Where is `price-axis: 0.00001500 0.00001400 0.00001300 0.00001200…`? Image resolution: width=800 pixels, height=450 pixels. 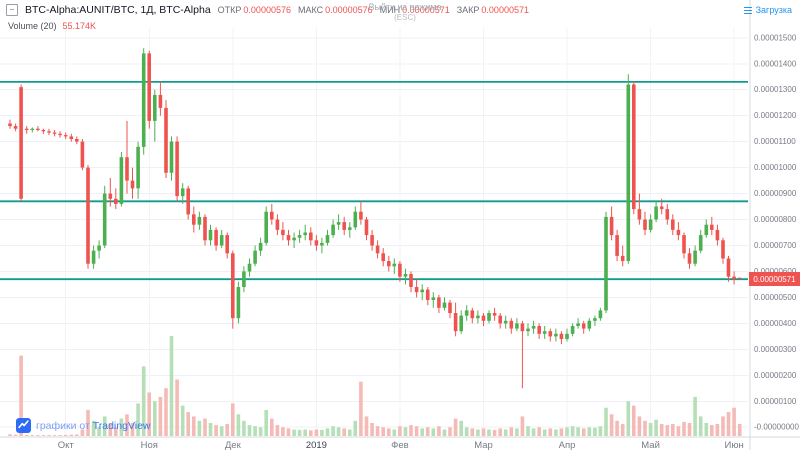 price-axis: 0.00001500 0.00001400 0.00001300 0.00001200… is located at coordinates (776, 232).